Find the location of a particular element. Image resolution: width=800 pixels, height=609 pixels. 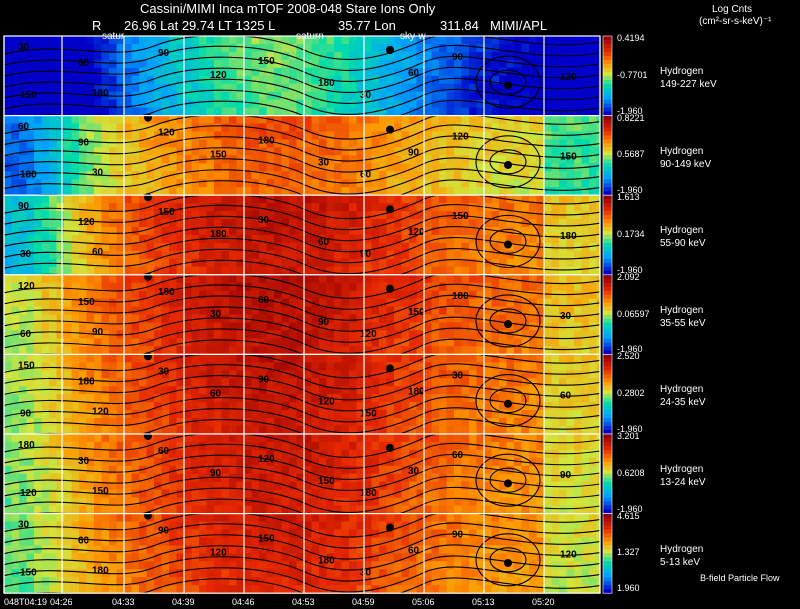

panel-energy: 55-90 keV is located at coordinates (683, 244).